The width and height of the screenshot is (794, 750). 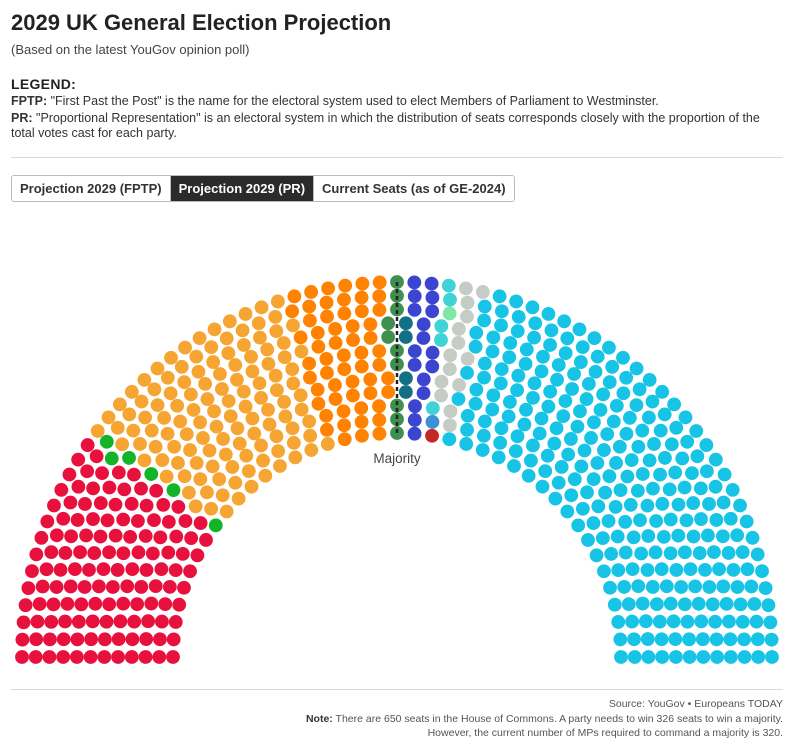 I want to click on tab-projection-pr: Projection 2029 (PR), so click(x=242, y=188).